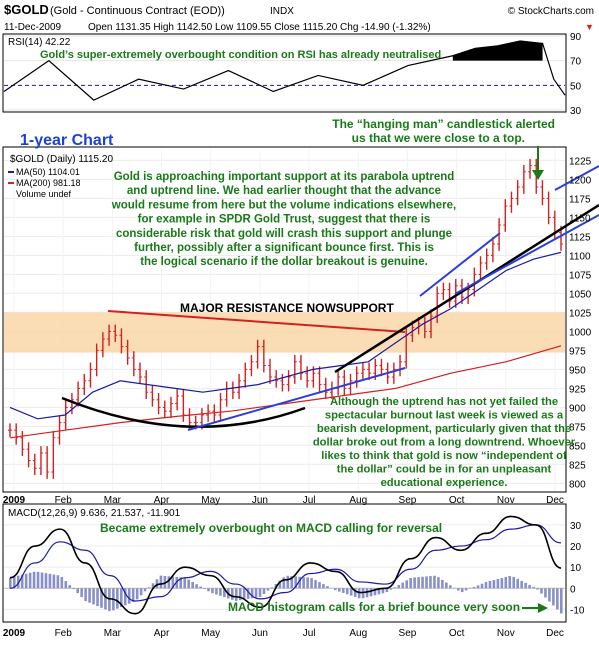 This screenshot has height=647, width=599. Describe the element at coordinates (551, 11) in the screenshot. I see `stockcharts-watermark: © StockCharts.com` at that location.